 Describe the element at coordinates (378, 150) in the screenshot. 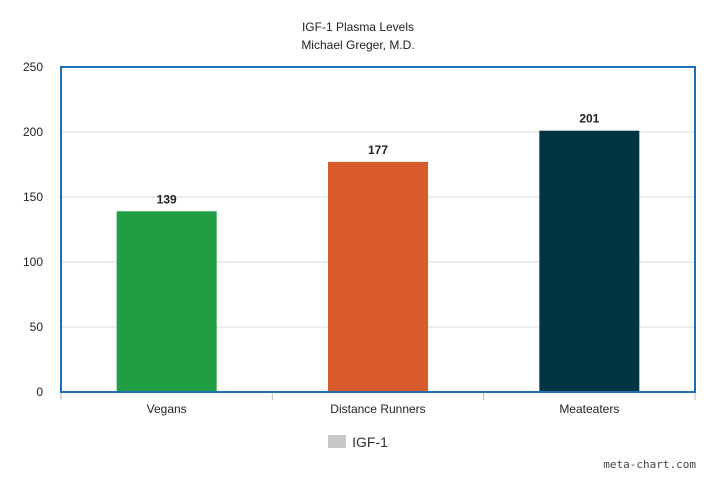

I see `data-label: 177` at that location.